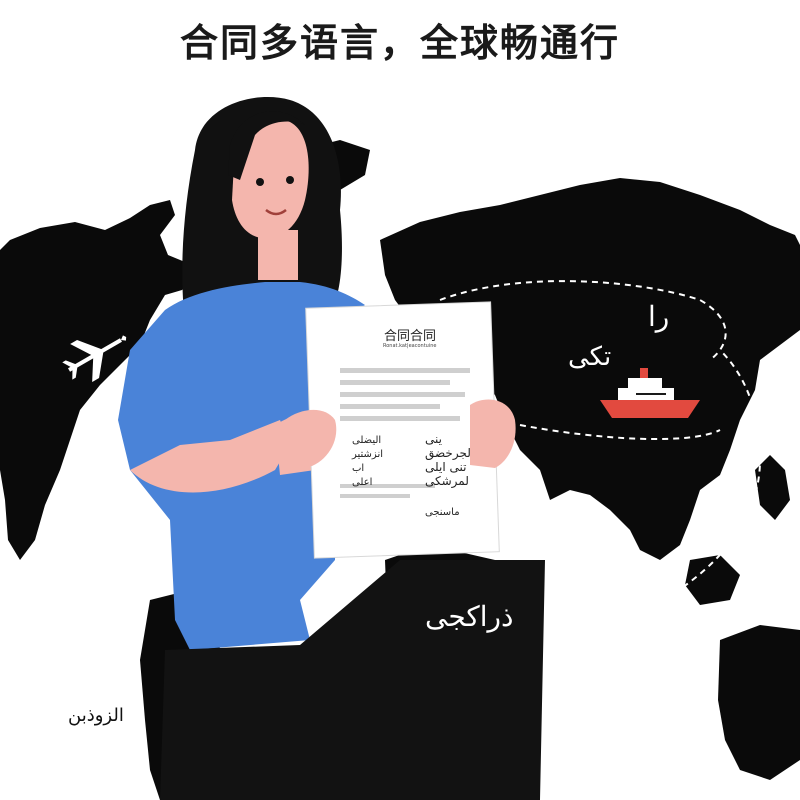 This screenshot has width=800, height=800. What do you see at coordinates (362, 482) in the screenshot?
I see `document-left-line: اعلی` at bounding box center [362, 482].